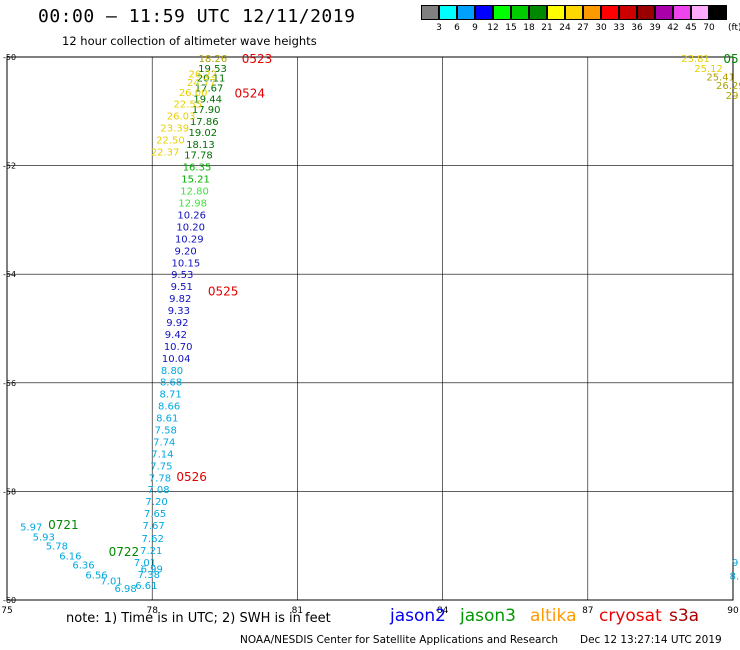  Describe the element at coordinates (708, 69) in the screenshot. I see `wave-height-label: 25.12` at that location.